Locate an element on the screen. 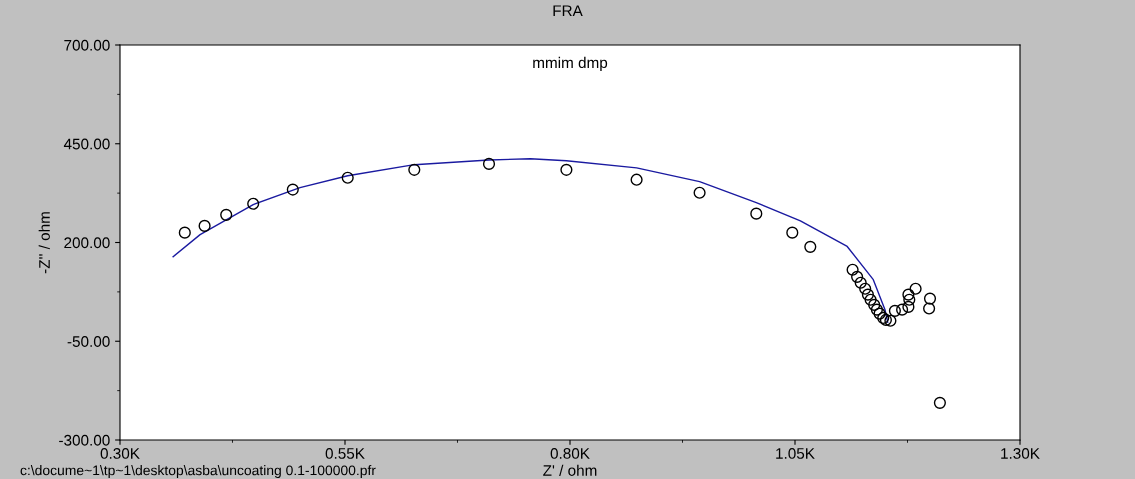 This screenshot has width=1135, height=479. x-axis-title: Z' / ohm is located at coordinates (570, 470).